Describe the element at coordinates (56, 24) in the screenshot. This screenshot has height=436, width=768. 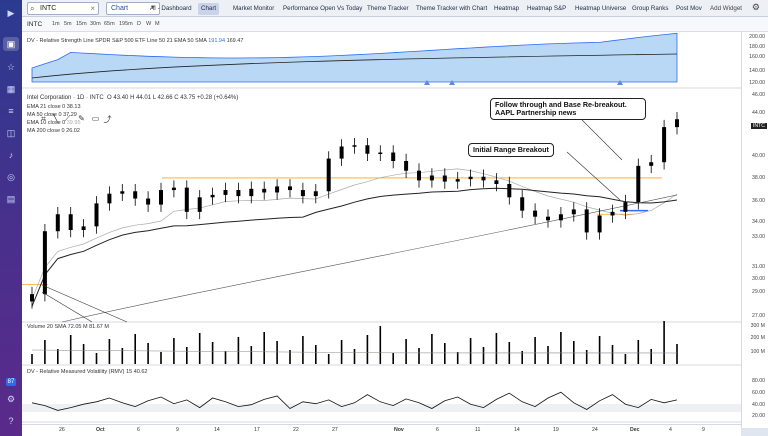
I see `timeframe-1m: 1m` at that location.